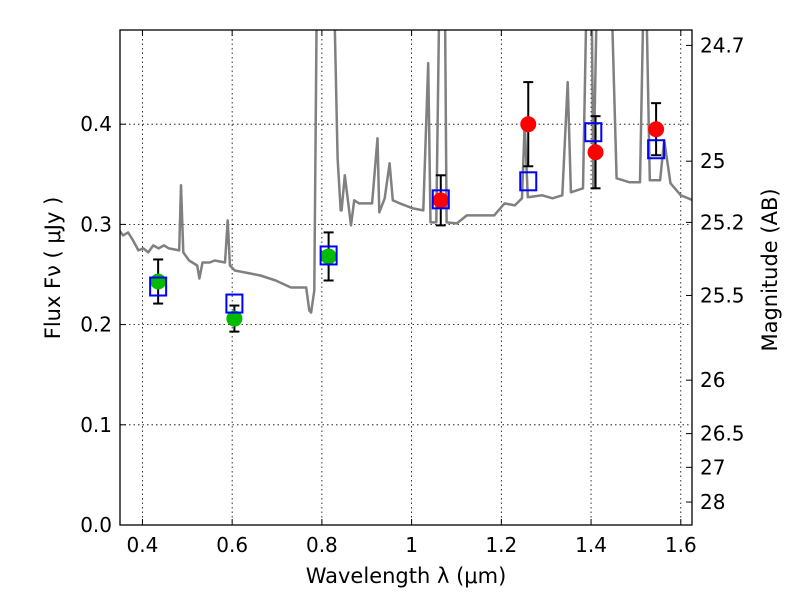  Describe the element at coordinates (722, 295) in the screenshot. I see `right-tick-label: 25.5` at that location.